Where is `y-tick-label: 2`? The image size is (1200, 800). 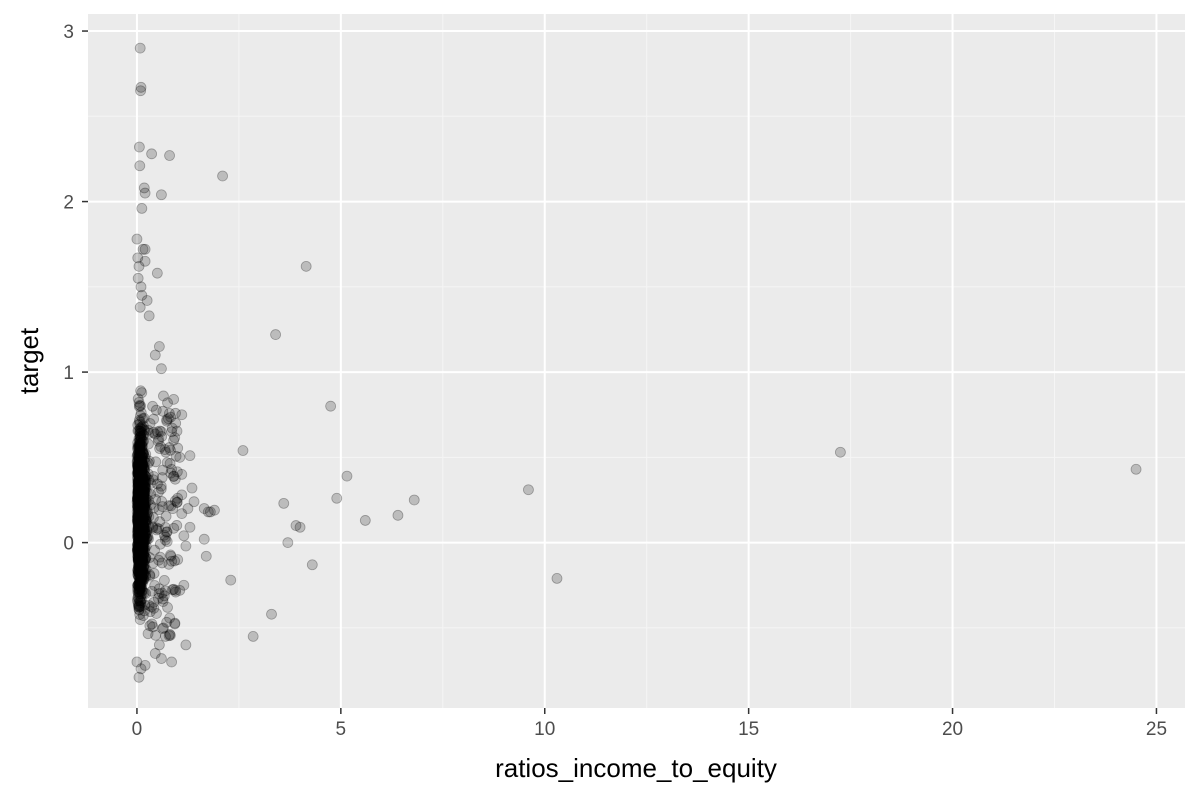 y-tick-label: 2 is located at coordinates (68, 203).